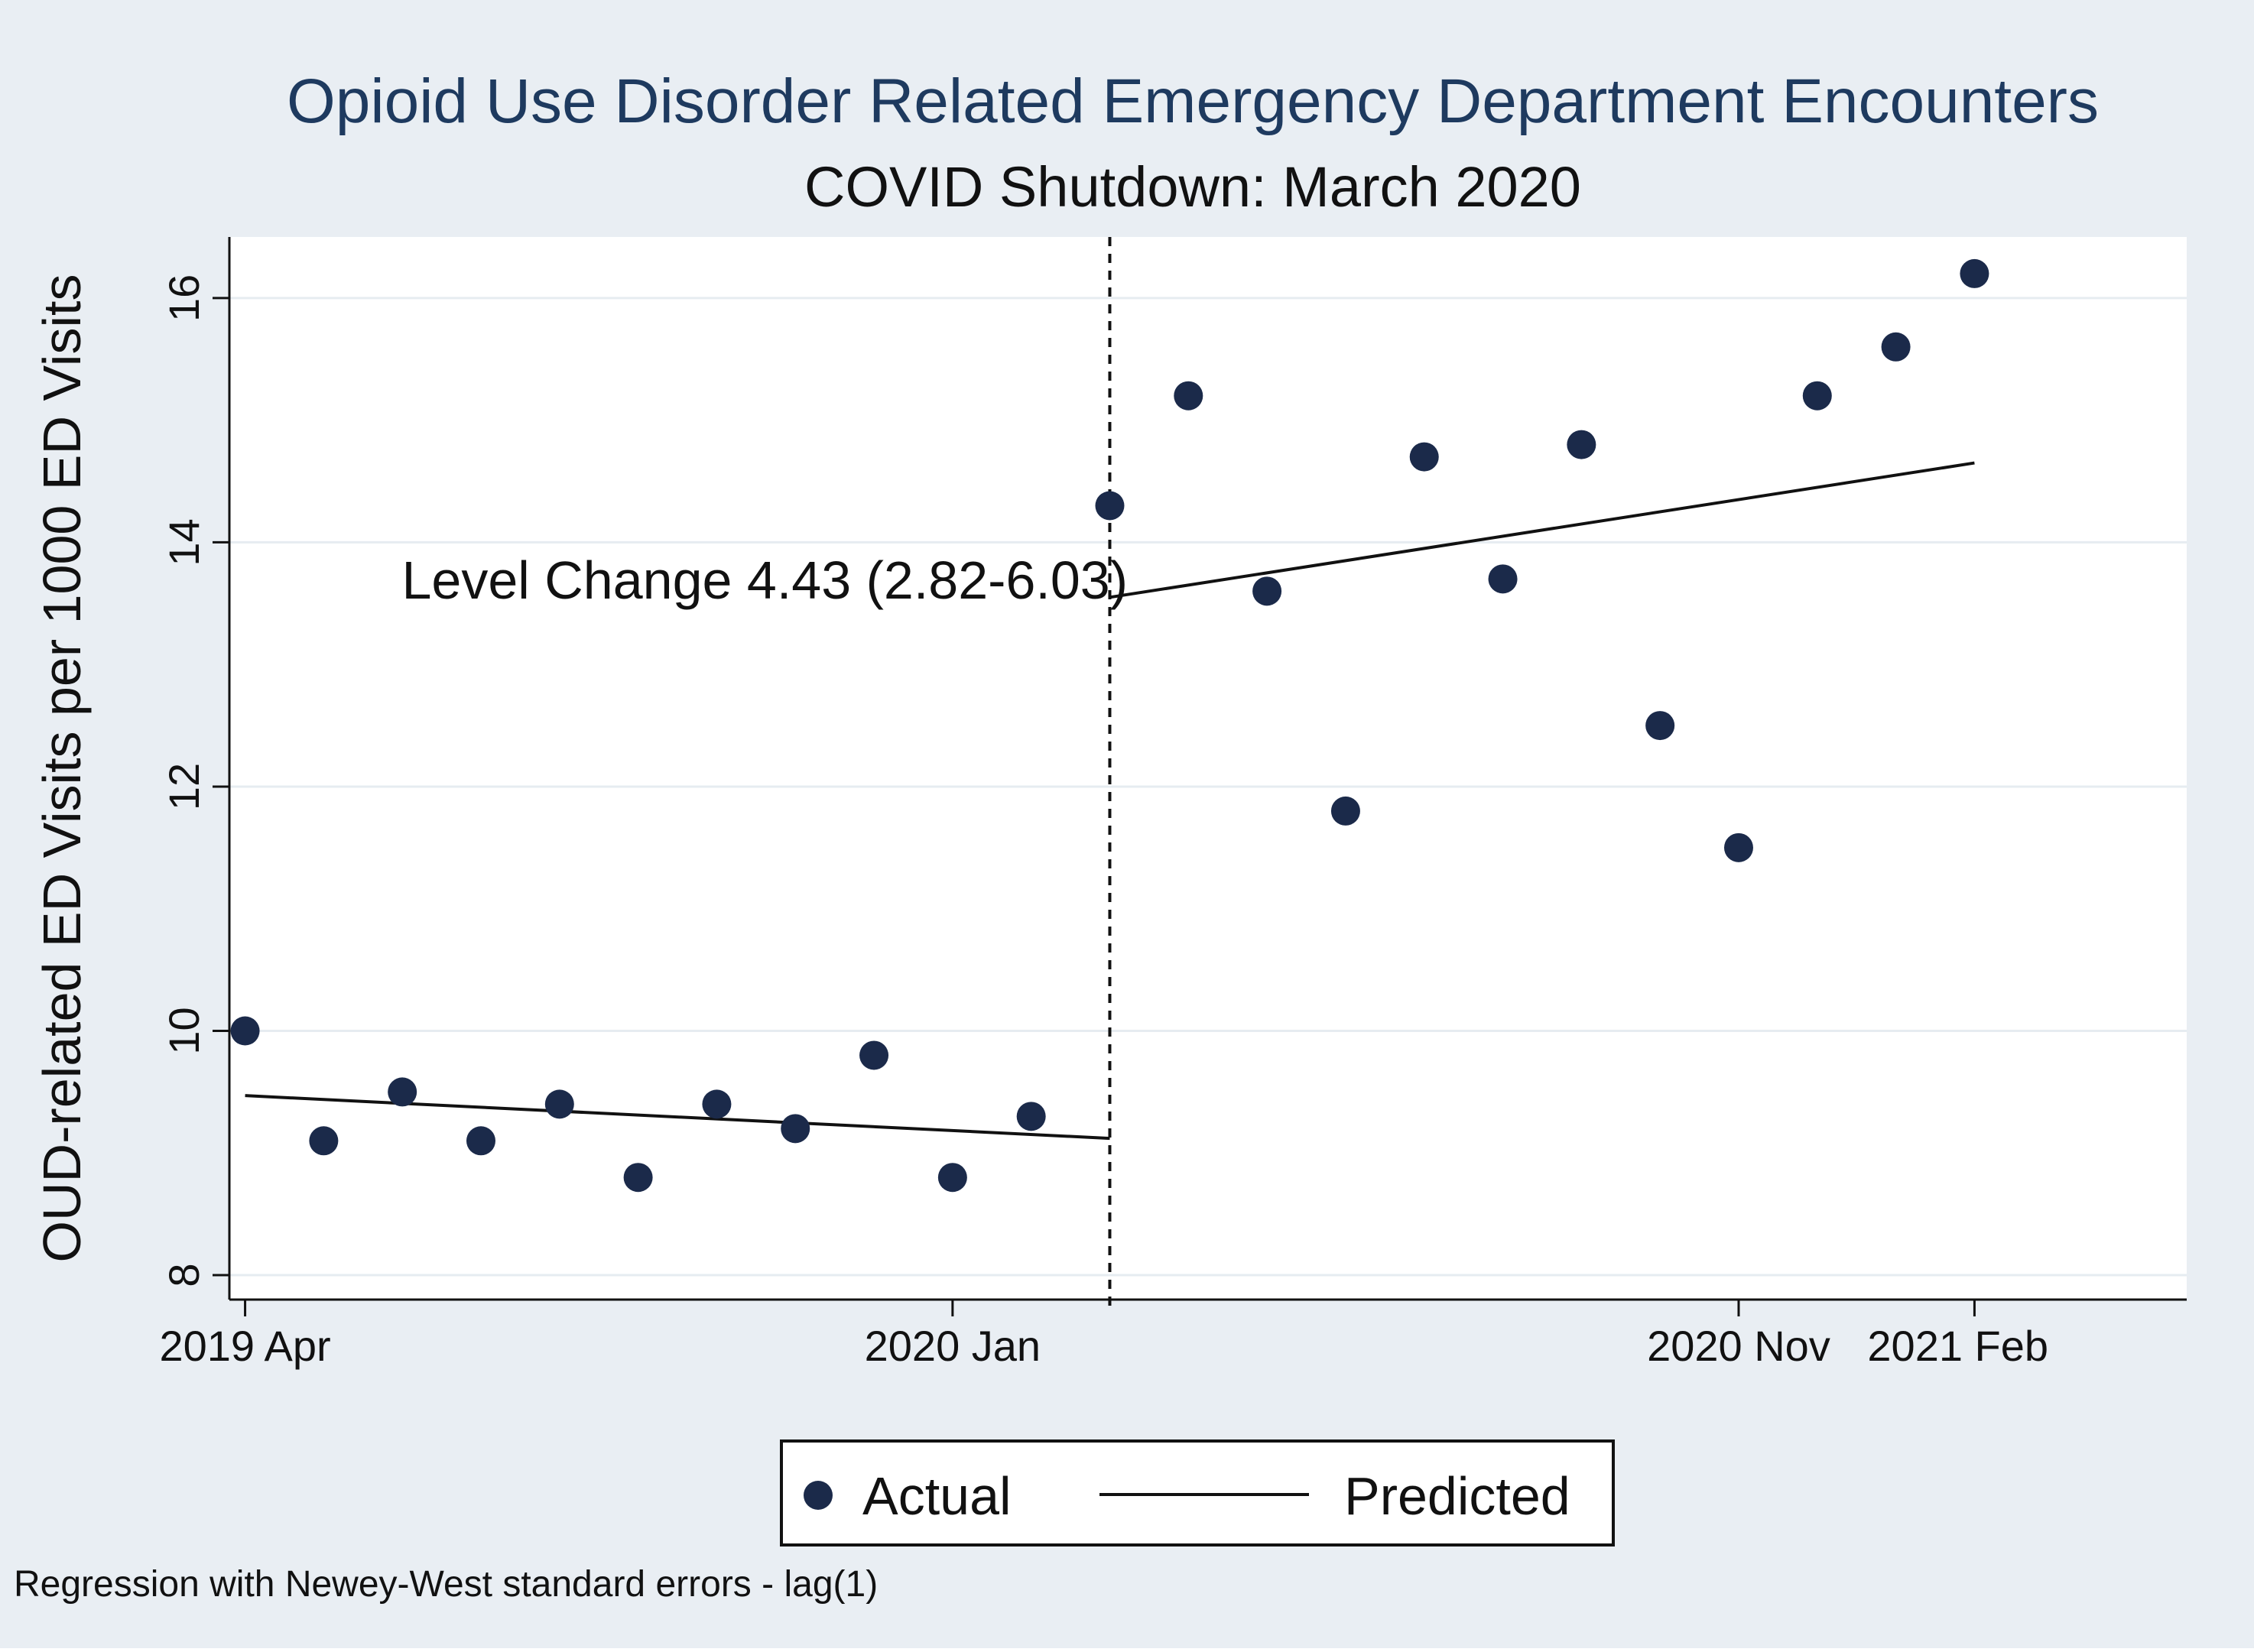  What do you see at coordinates (818, 1495) in the screenshot?
I see `legend-marker-actual` at bounding box center [818, 1495].